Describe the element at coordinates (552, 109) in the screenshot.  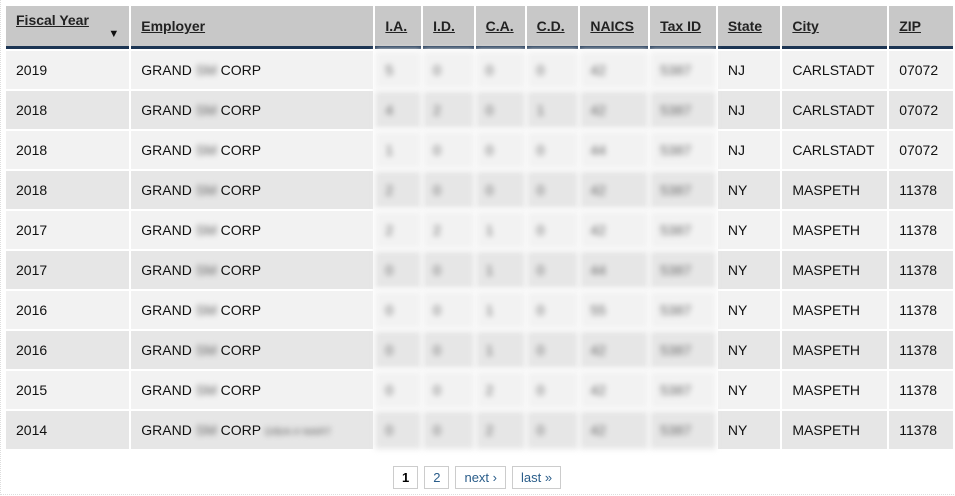
I see `cell-cd: 1` at that location.